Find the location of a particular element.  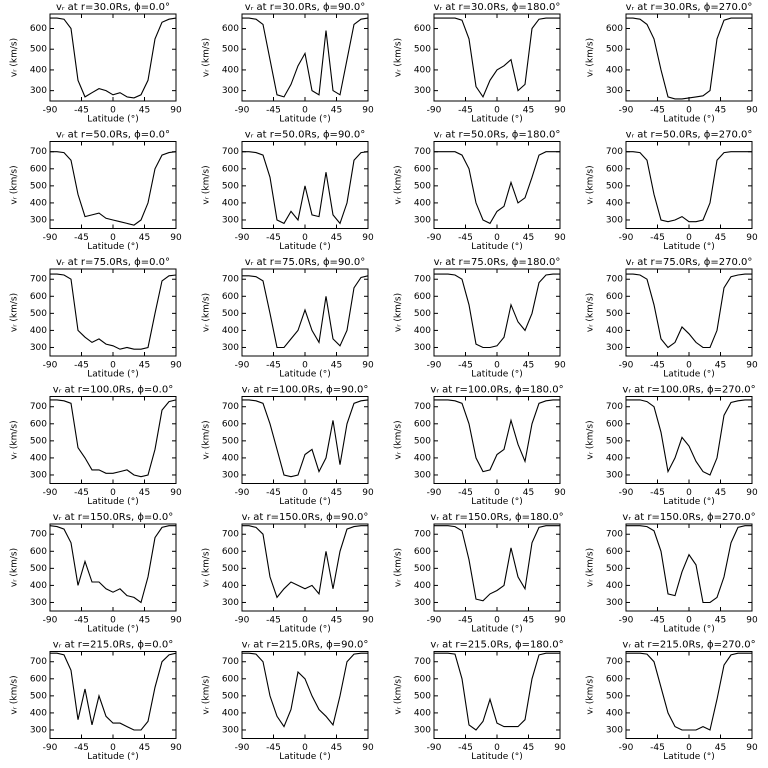

panel-title: vᵣ at r=215.0Rs, ϕ=180.0° is located at coordinates (496, 645).